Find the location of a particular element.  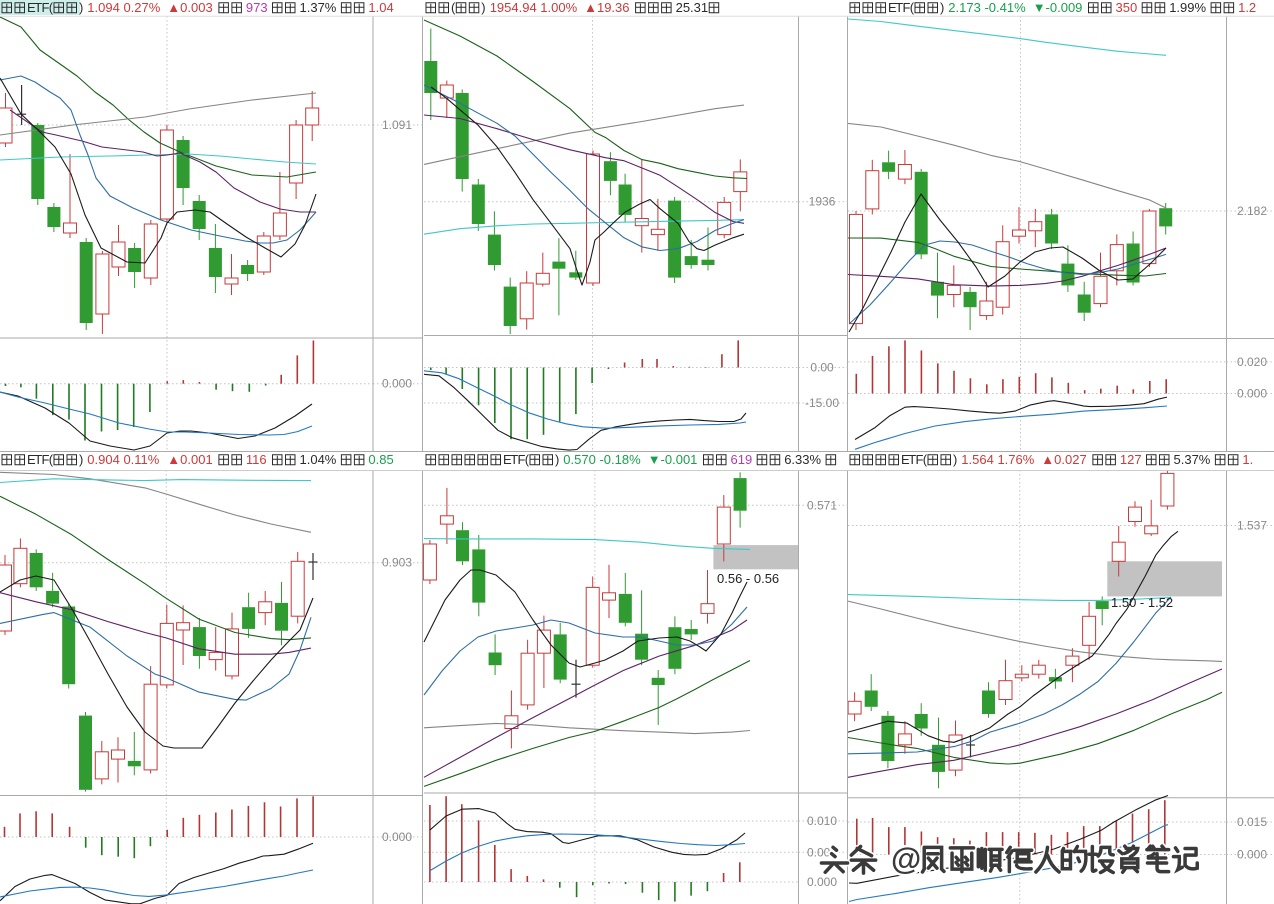

svg-text: ▲0.027 is located at coordinates (1063, 459).